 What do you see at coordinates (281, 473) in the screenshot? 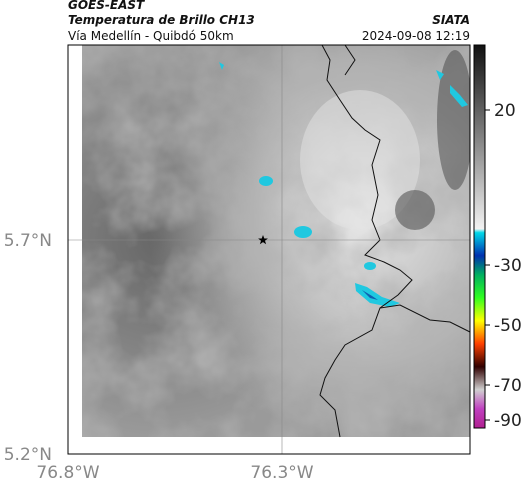
I see `lon-tick-label: 76.3°W` at bounding box center [281, 473].